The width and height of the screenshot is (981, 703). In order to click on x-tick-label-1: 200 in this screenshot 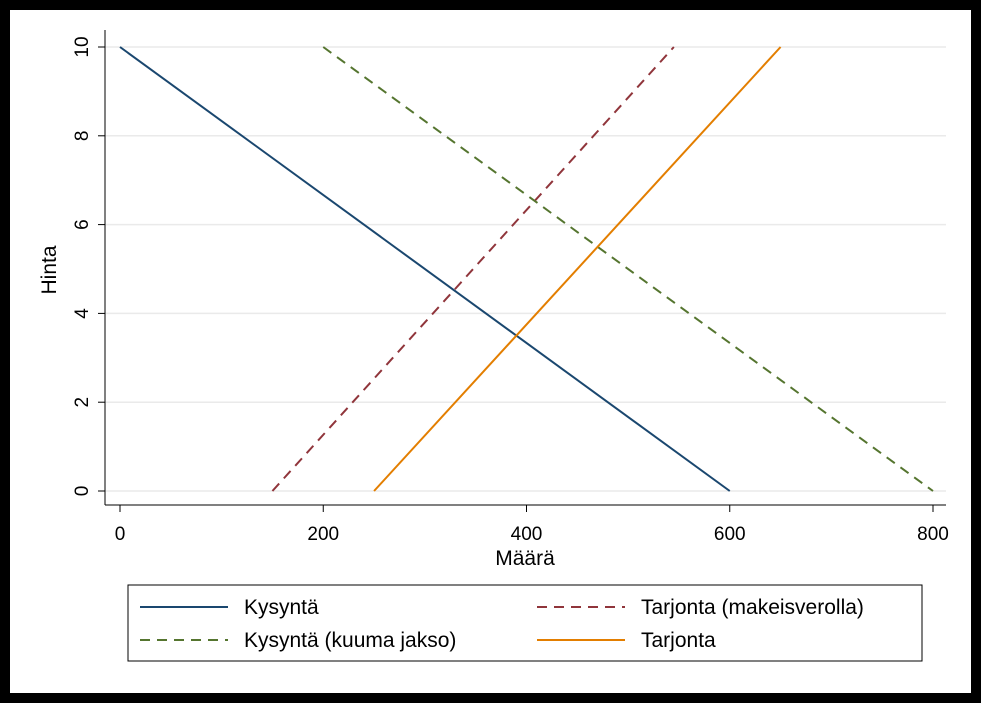, I will do `click(323, 534)`.